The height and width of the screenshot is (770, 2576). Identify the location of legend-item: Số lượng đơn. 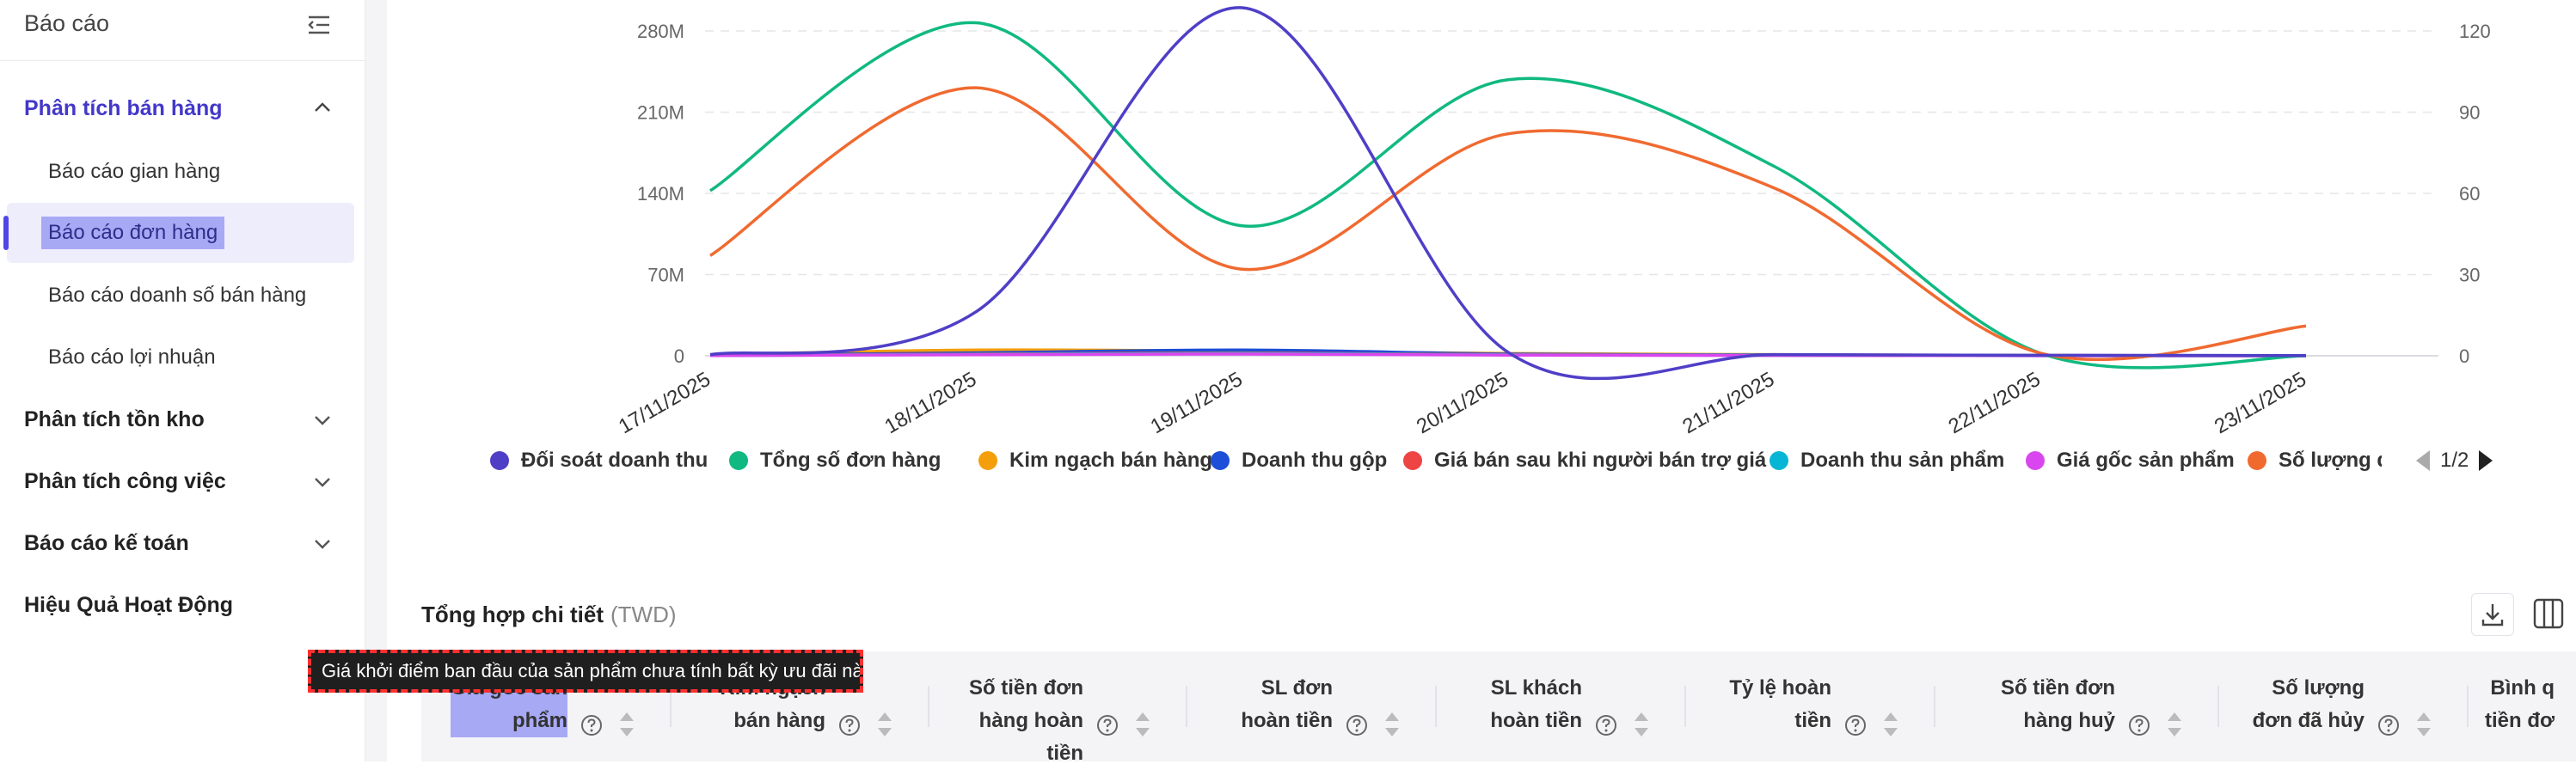
(2315, 460).